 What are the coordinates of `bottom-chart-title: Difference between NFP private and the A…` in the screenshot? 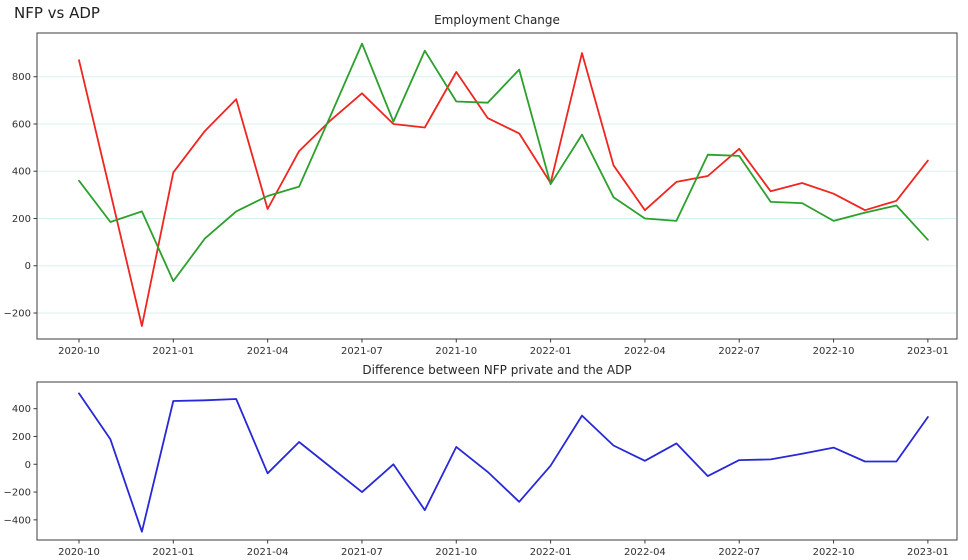 It's located at (496, 370).